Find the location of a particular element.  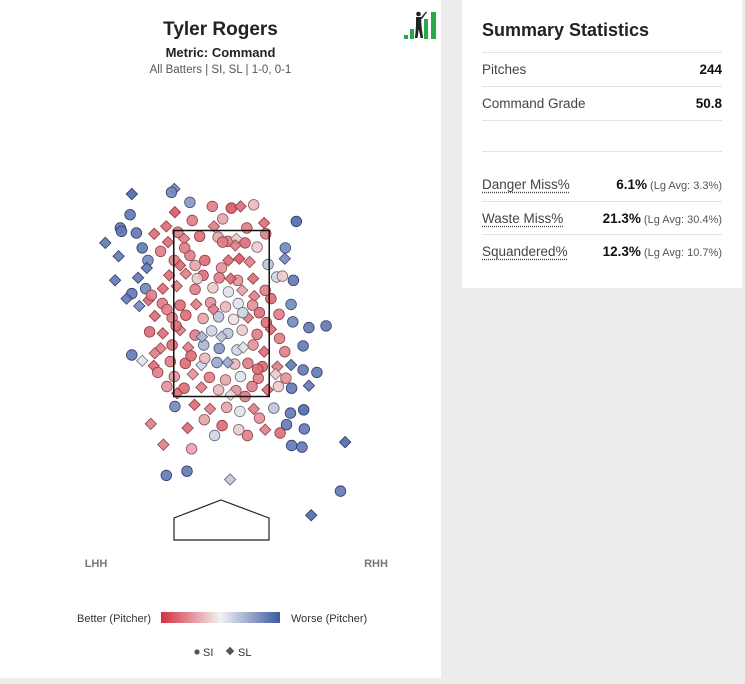

stat-row-squandered: Squandered% 12.3% (Lg Avg: 10.7%) is located at coordinates (602, 251).